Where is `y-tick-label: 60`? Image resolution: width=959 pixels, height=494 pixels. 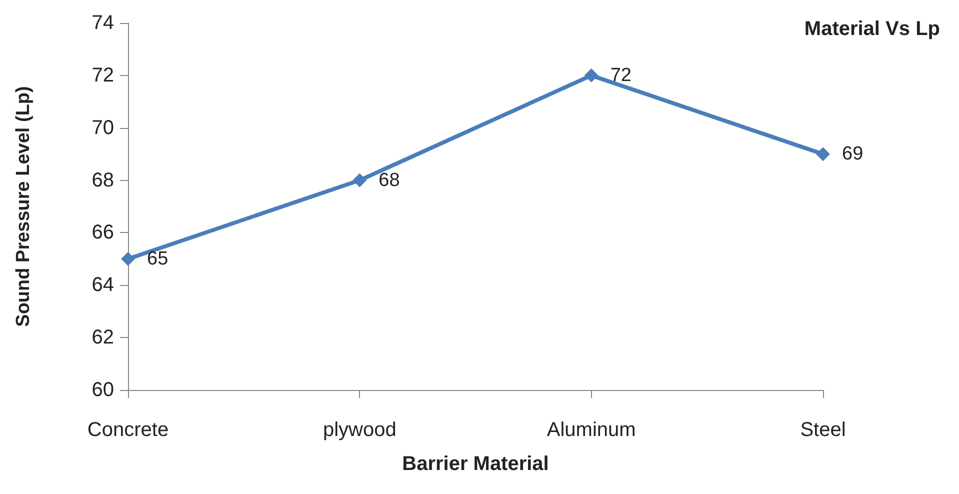 y-tick-label: 60 is located at coordinates (103, 390).